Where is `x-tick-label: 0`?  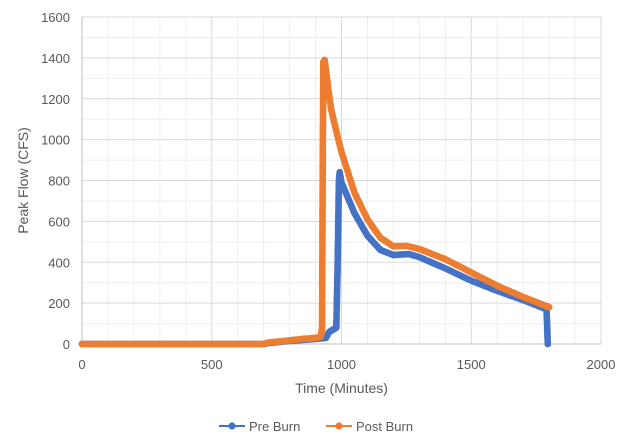 x-tick-label: 0 is located at coordinates (81, 364).